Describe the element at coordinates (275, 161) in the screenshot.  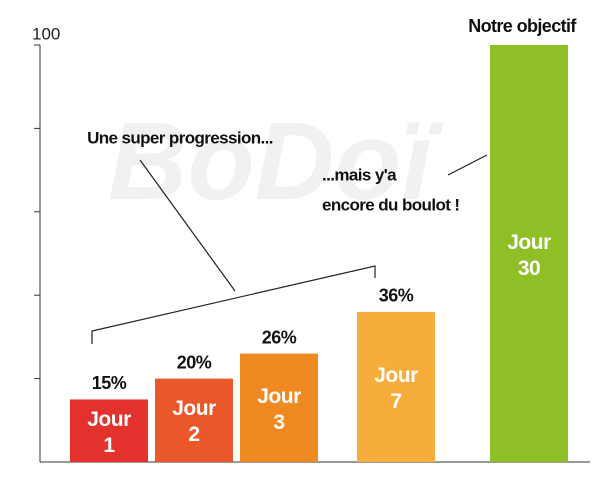
I see `watermark: BoDoï` at that location.